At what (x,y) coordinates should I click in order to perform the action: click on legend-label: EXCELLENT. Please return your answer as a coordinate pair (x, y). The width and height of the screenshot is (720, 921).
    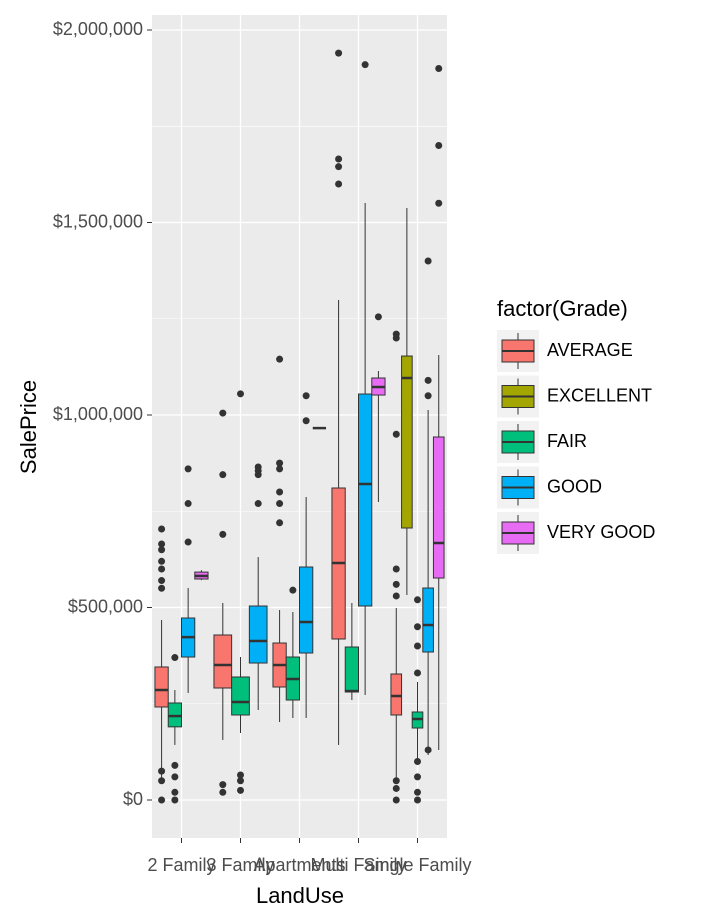
    Looking at the image, I should click on (599, 395).